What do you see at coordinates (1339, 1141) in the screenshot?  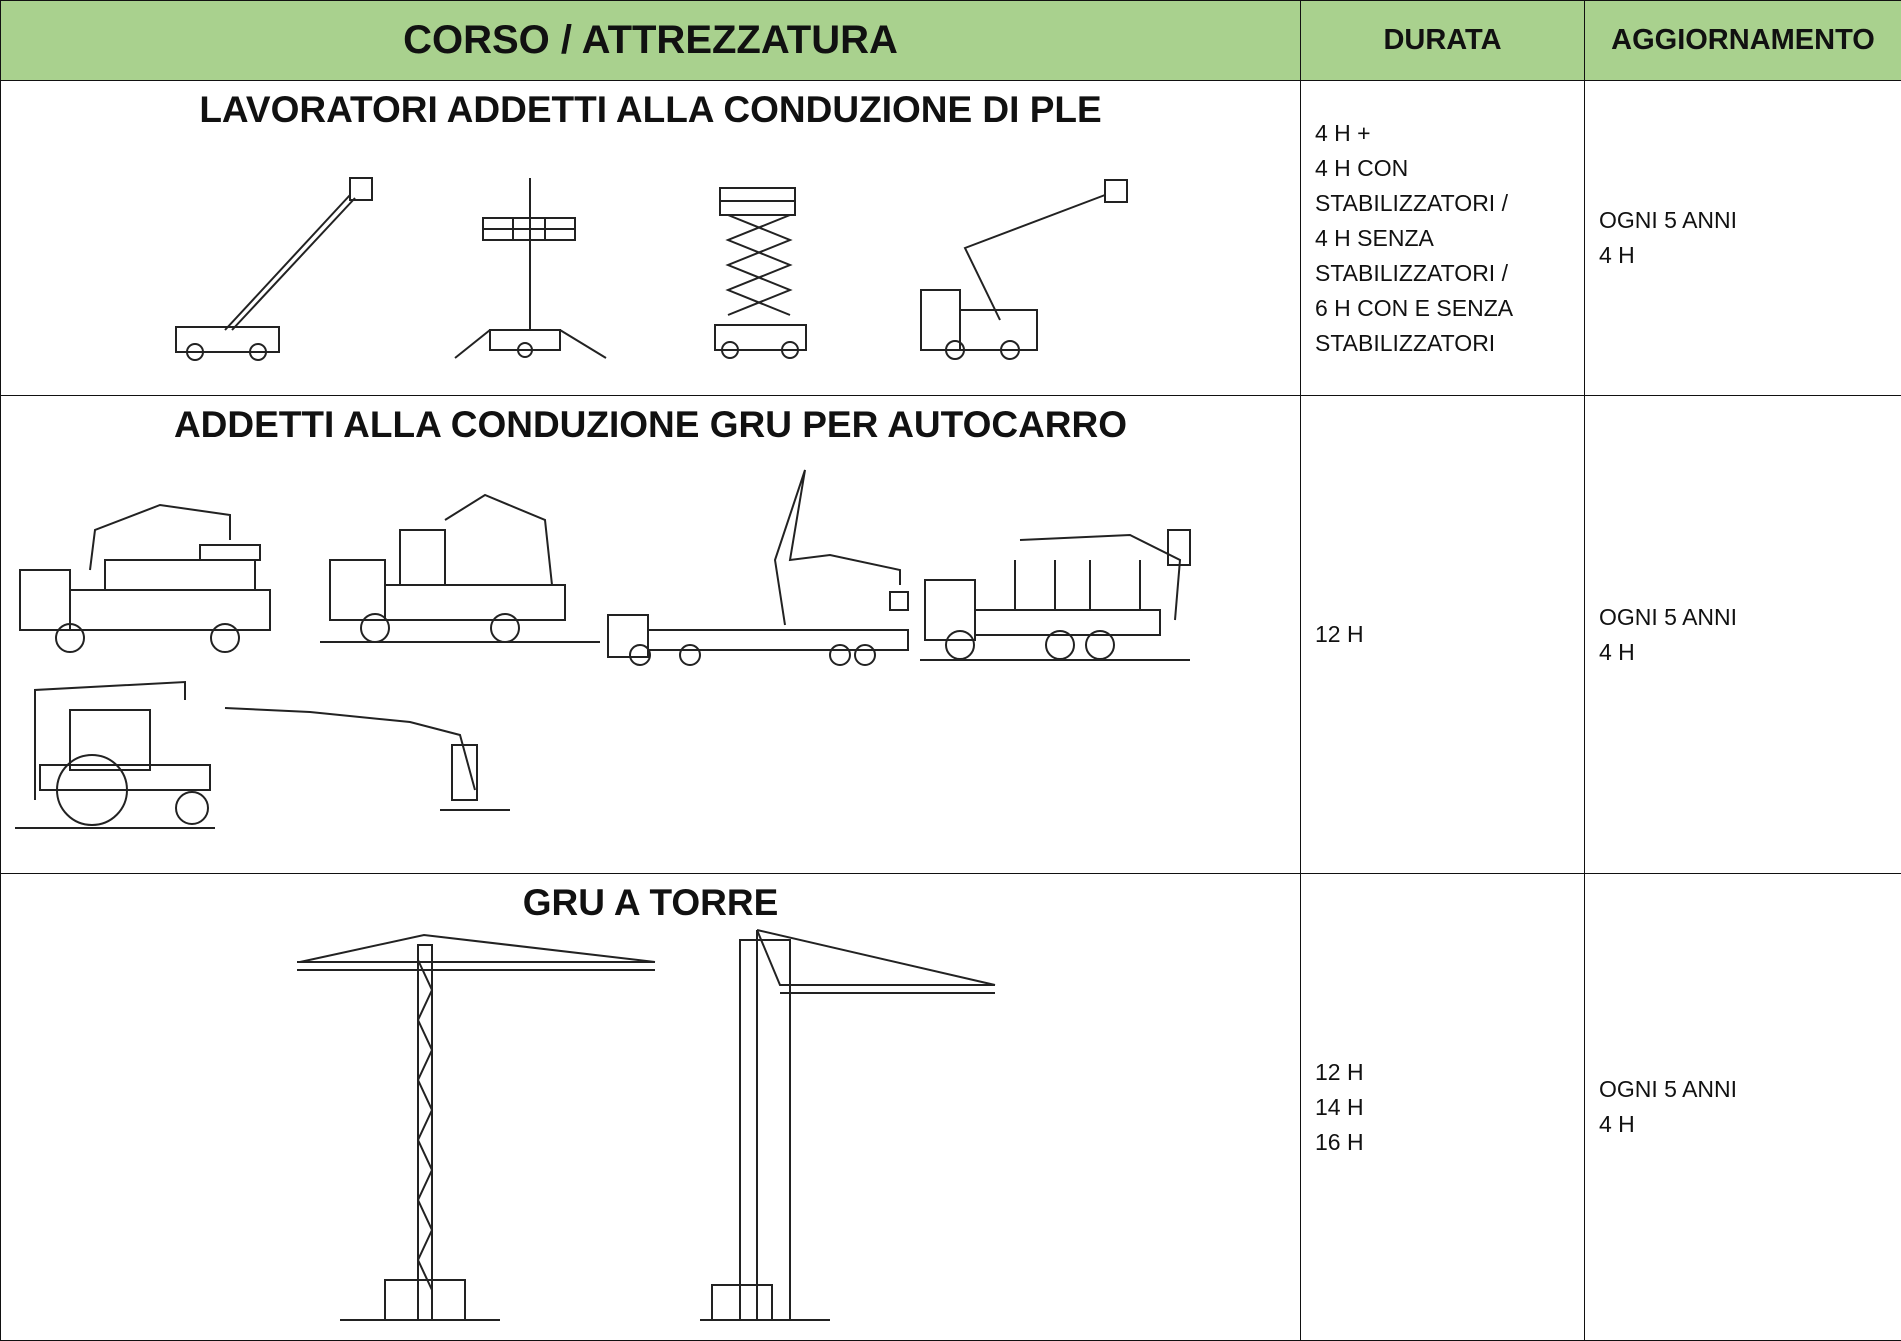 I see `durata-line: 16 H` at bounding box center [1339, 1141].